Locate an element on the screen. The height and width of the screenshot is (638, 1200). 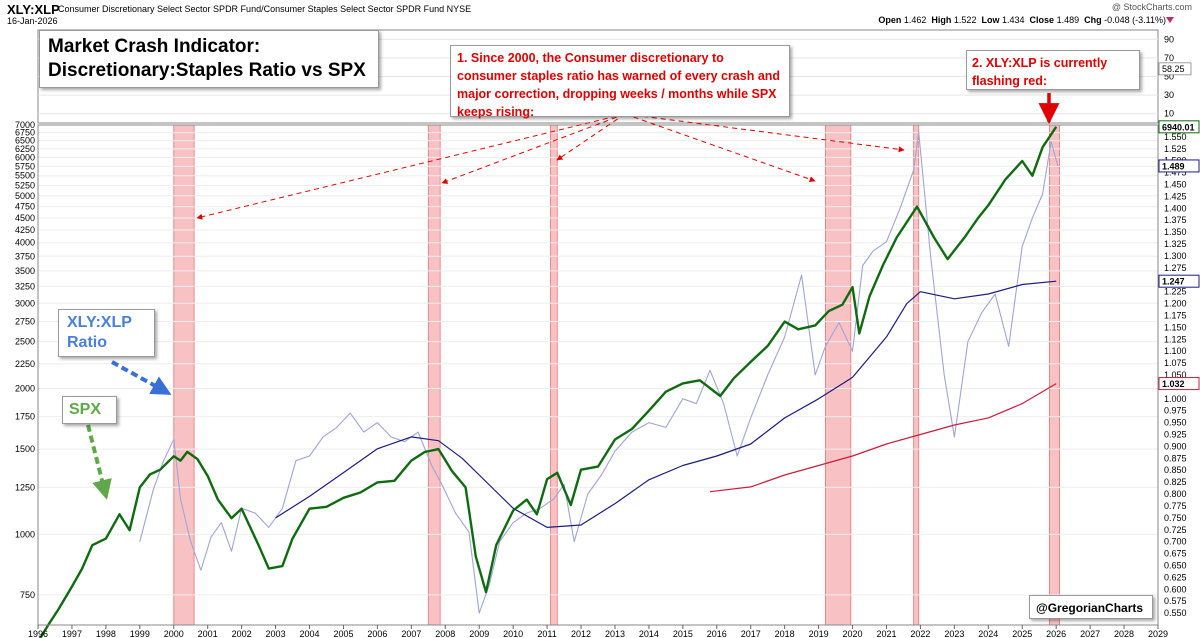
right-tick-label: 1.550 is located at coordinates (1175, 137).